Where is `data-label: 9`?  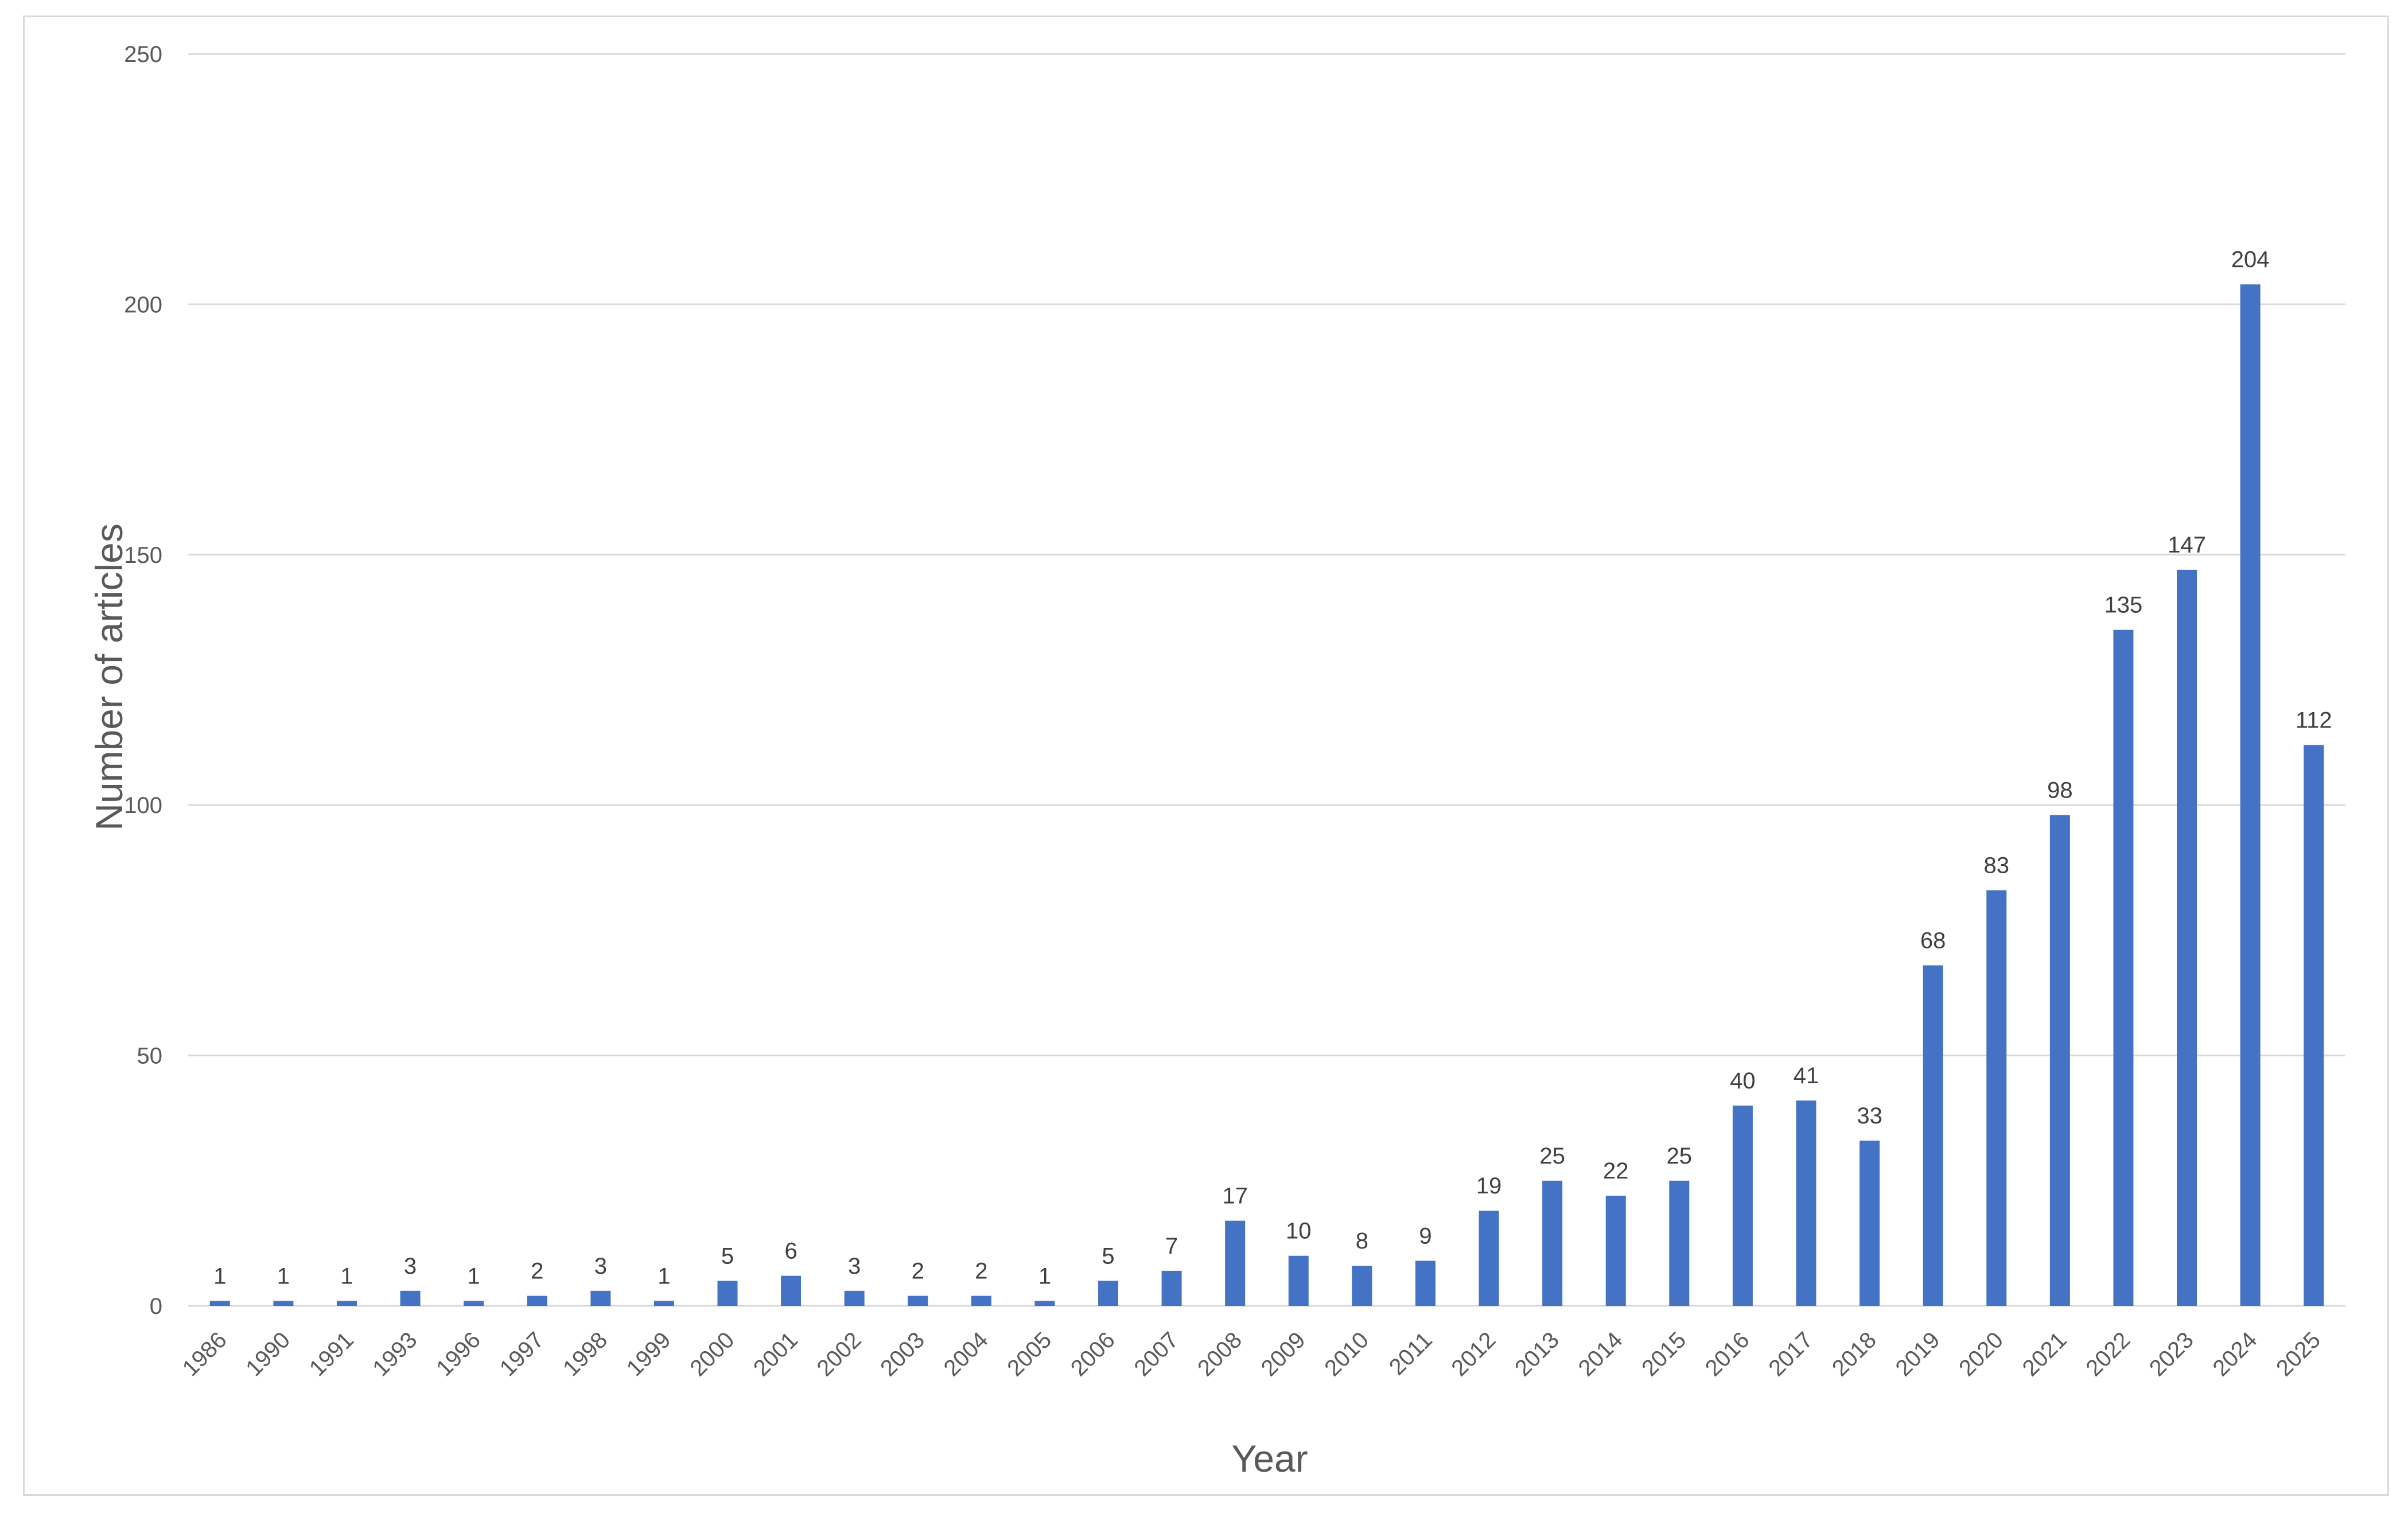
data-label: 9 is located at coordinates (1425, 1236).